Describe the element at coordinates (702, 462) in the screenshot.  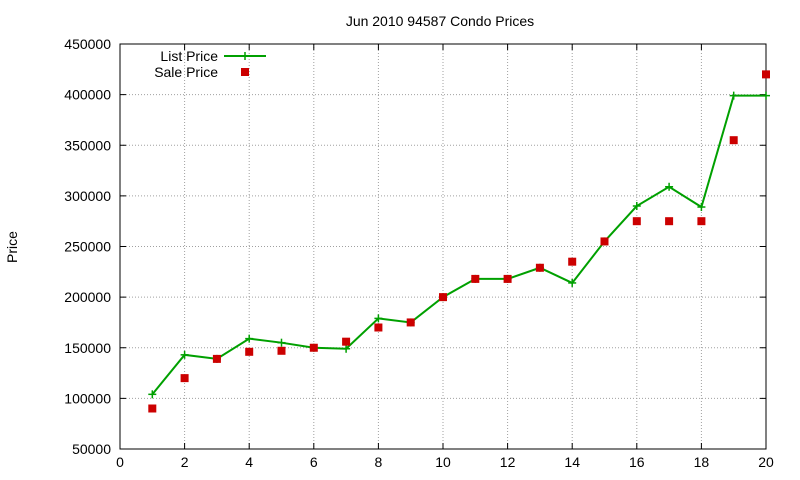
I see `x-tick-label: 18` at that location.